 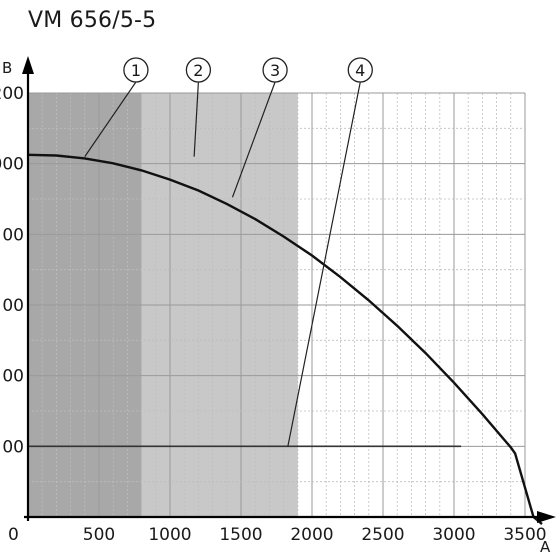 I want to click on x-axis-label: A, so click(x=545, y=547).